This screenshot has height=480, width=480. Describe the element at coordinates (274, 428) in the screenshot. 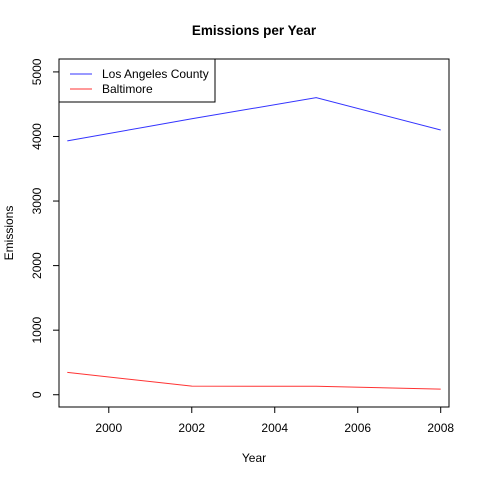

I see `x-tick-label-2004: 2004` at that location.